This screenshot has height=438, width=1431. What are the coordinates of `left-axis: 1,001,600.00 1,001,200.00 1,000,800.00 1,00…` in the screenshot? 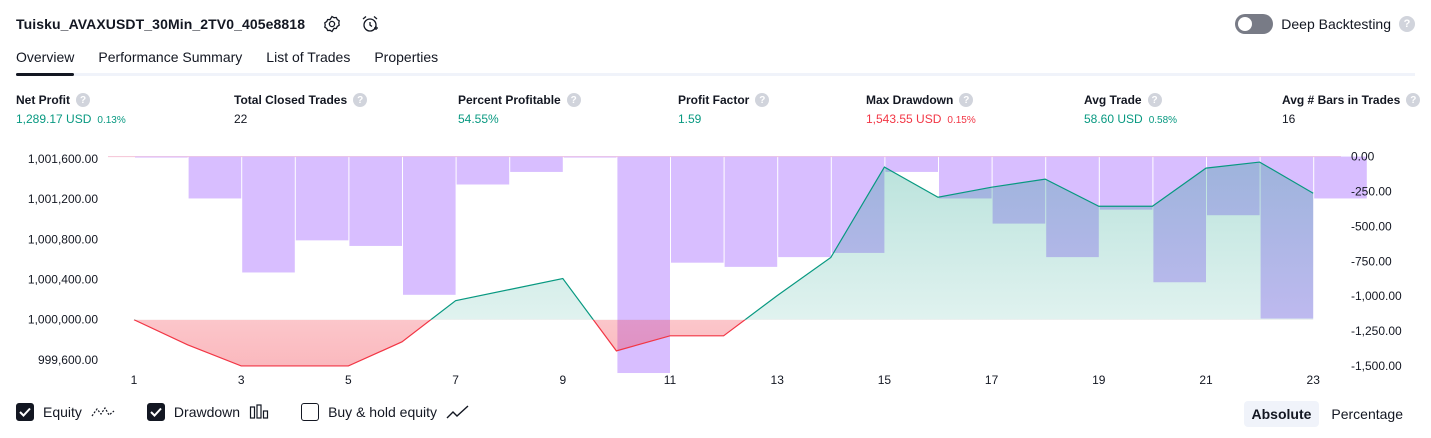 It's located at (63, 259).